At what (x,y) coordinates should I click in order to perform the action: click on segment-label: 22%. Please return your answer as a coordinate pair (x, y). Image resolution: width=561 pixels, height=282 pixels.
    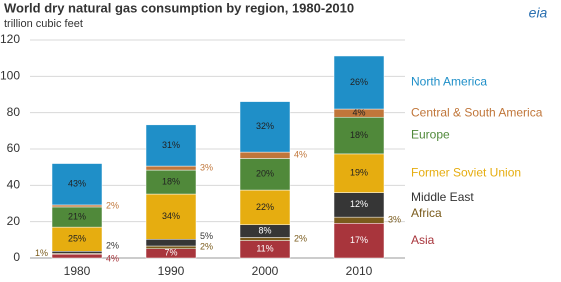
    Looking at the image, I should click on (265, 207).